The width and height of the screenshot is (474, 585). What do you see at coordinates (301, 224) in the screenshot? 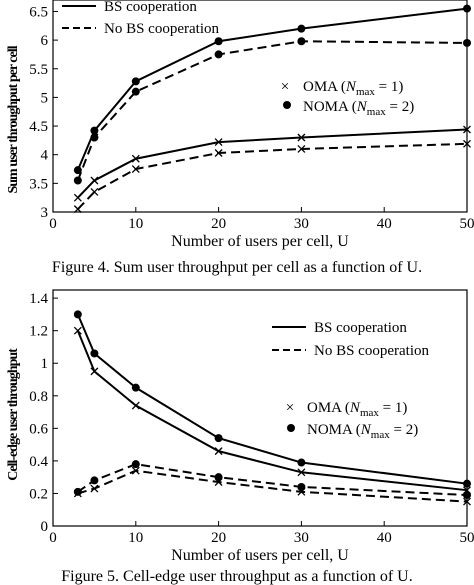
I see `fig4-xtick-label: 30` at bounding box center [301, 224].